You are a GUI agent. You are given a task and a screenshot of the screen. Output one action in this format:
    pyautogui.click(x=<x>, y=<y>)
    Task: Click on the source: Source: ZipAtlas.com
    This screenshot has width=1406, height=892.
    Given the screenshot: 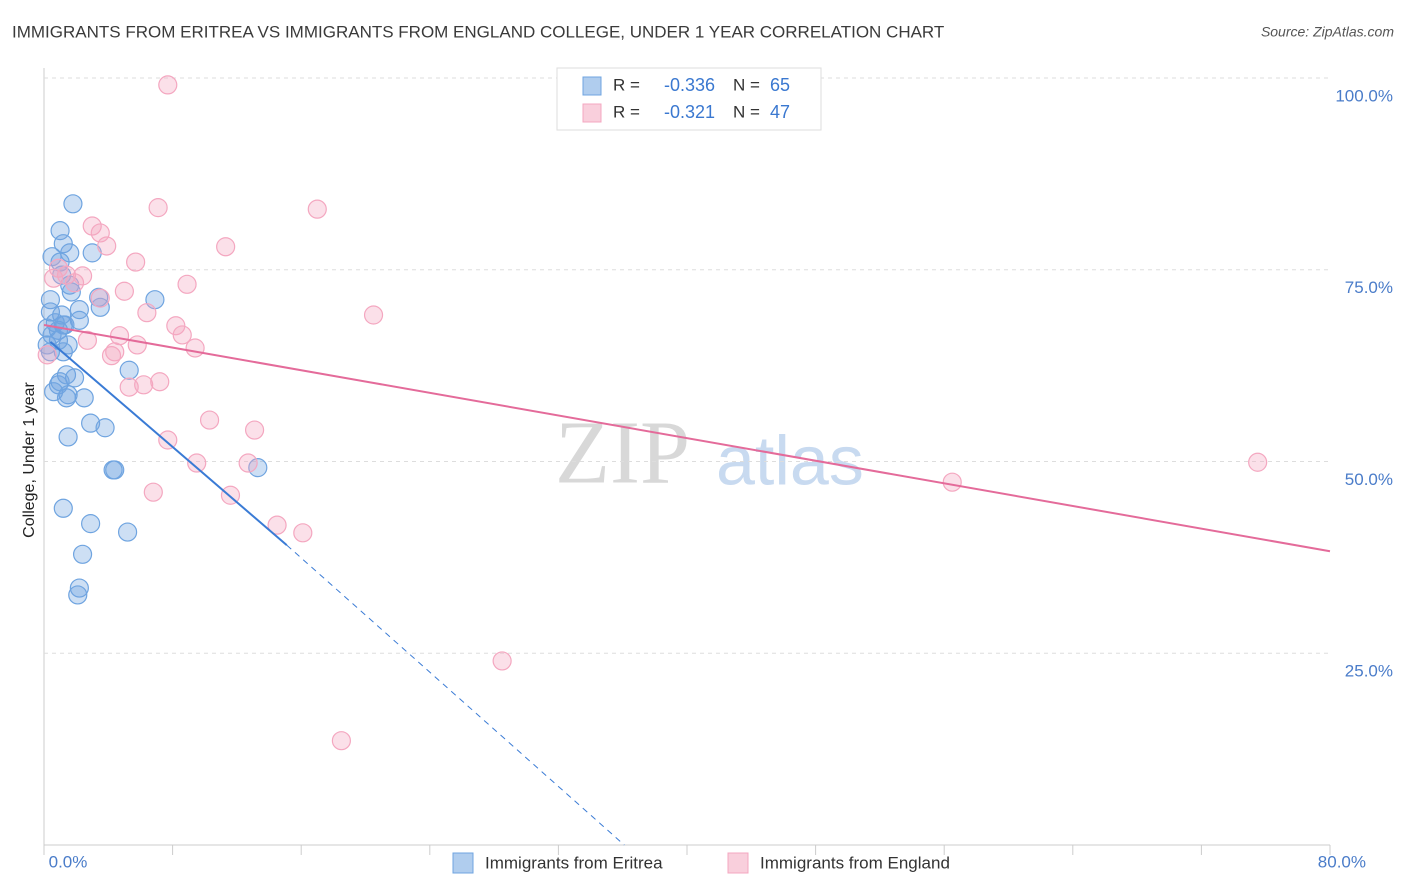 What is the action you would take?
    pyautogui.click(x=1327, y=32)
    